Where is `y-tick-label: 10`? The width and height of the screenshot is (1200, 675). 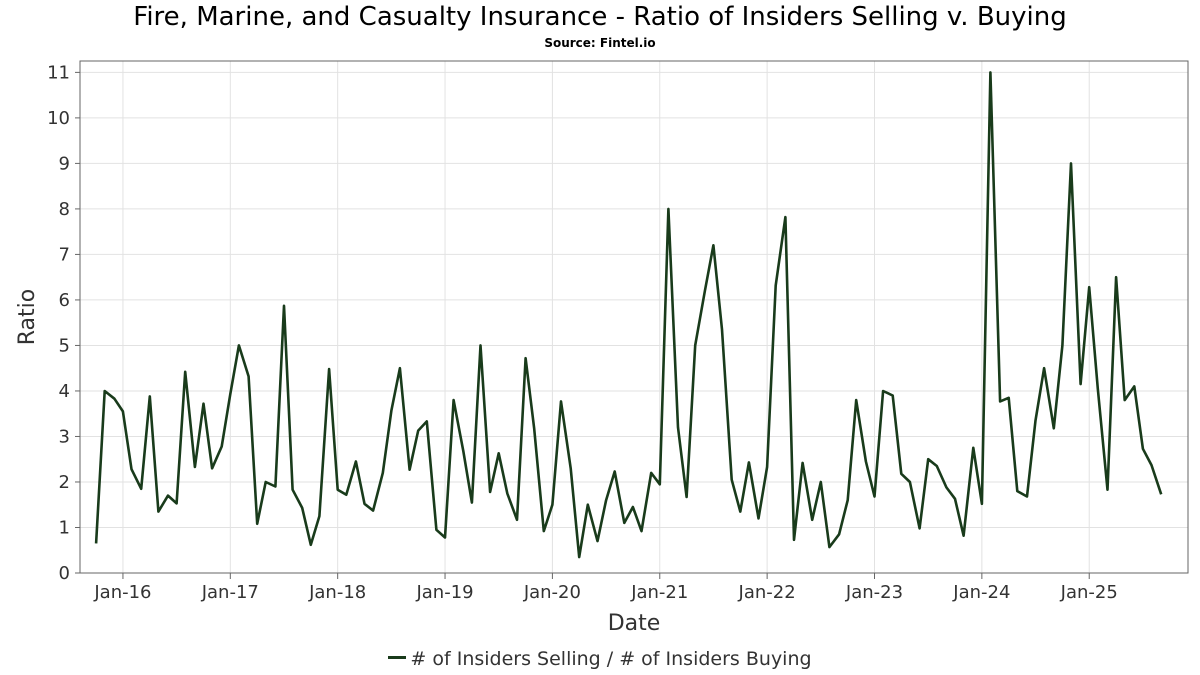 y-tick-label: 10 is located at coordinates (58, 118).